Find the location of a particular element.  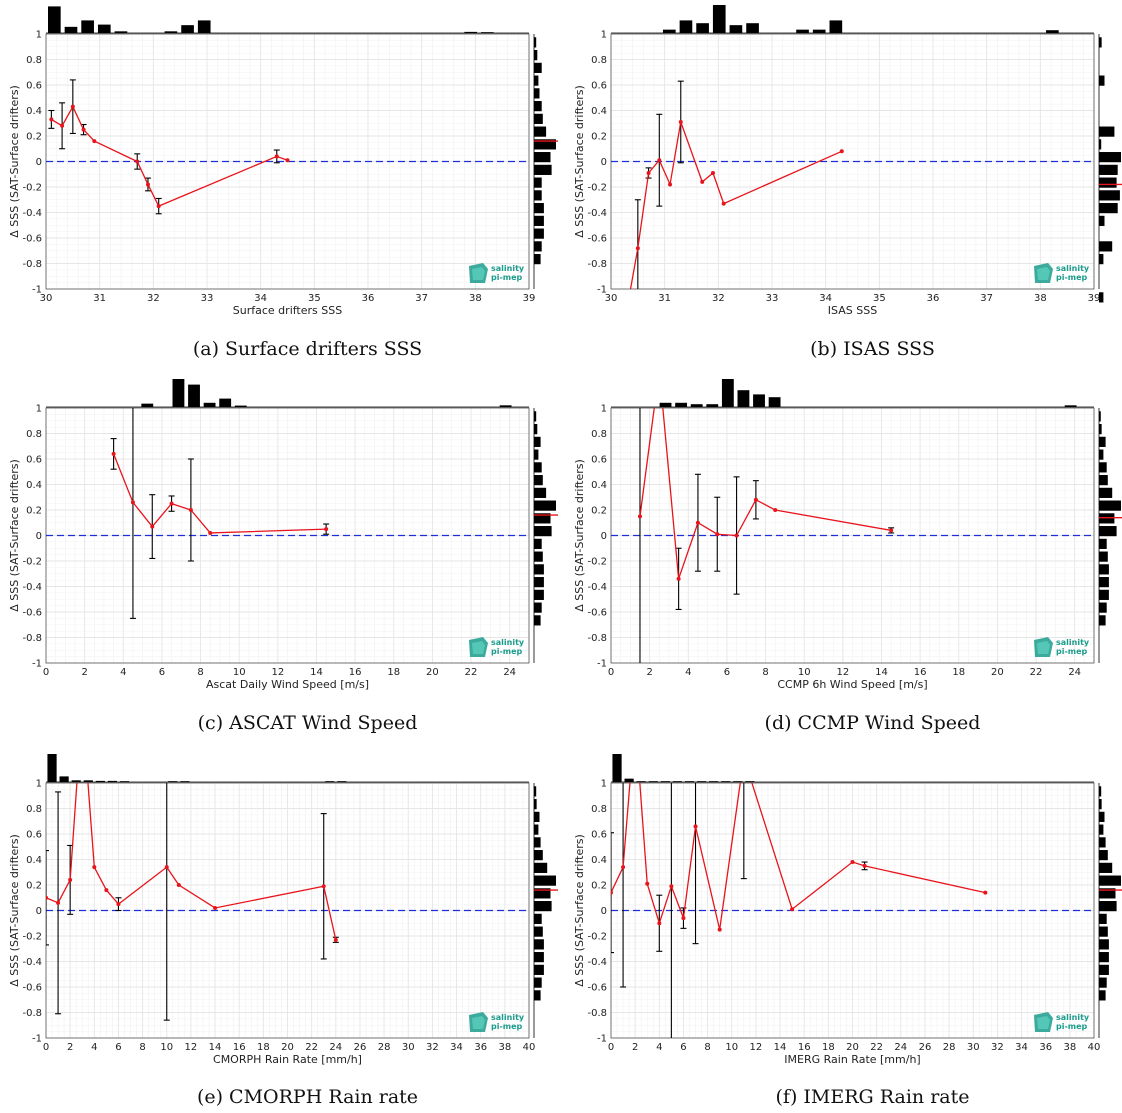

y-tick-label: -0.6 is located at coordinates (597, 988).